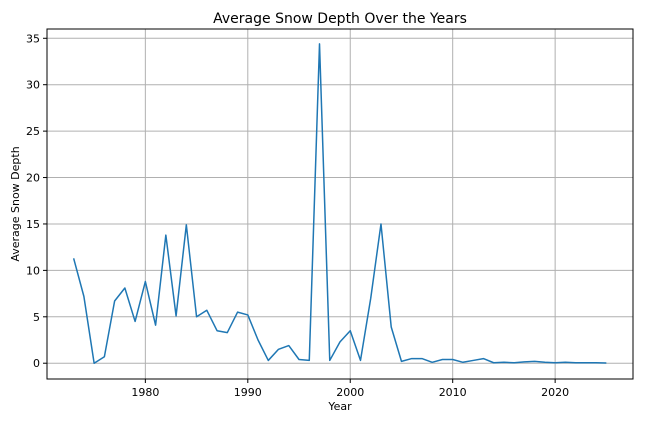  I want to click on x-tick-label: 2000, so click(350, 392).